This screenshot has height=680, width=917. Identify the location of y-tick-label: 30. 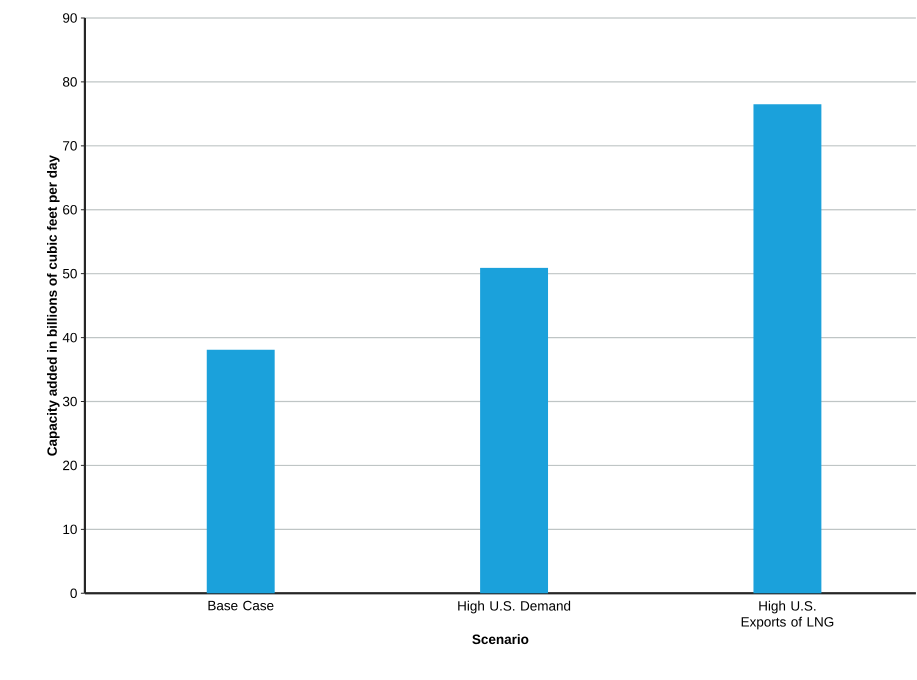
(69, 401).